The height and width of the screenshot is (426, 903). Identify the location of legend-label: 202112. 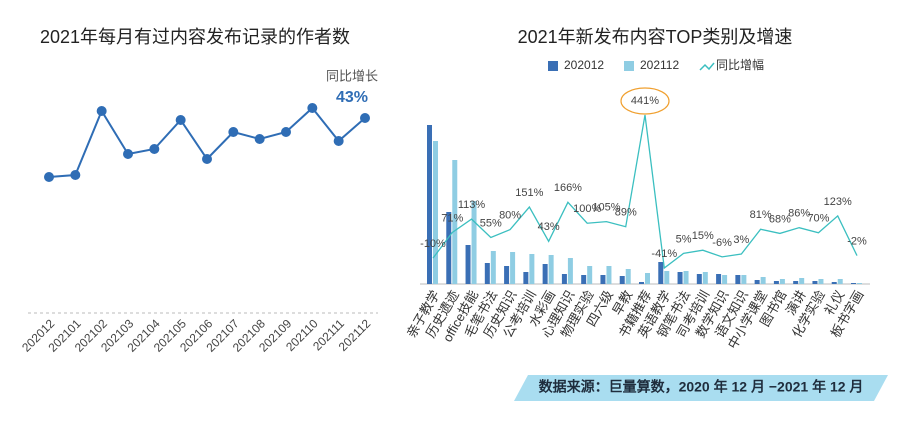
(659, 65).